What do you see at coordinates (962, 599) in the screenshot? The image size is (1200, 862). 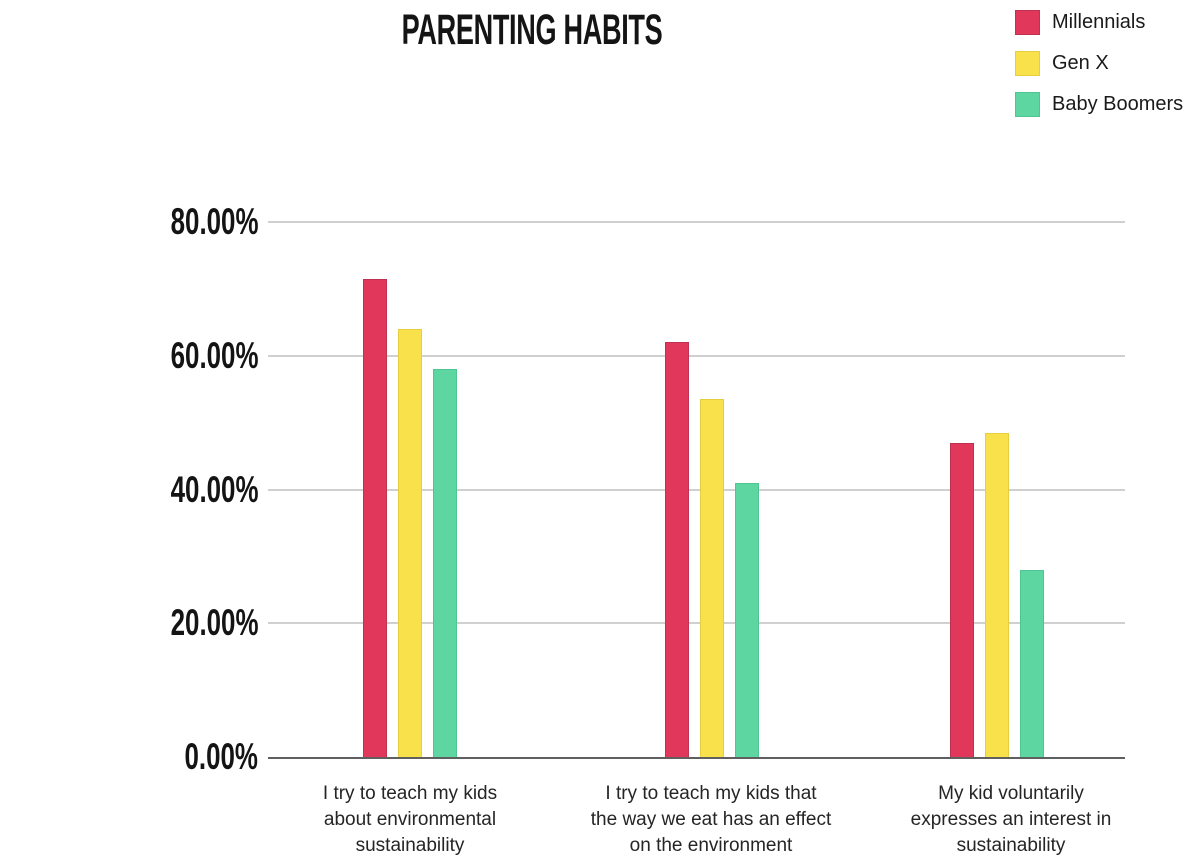 I see `bar-millennials-group3` at bounding box center [962, 599].